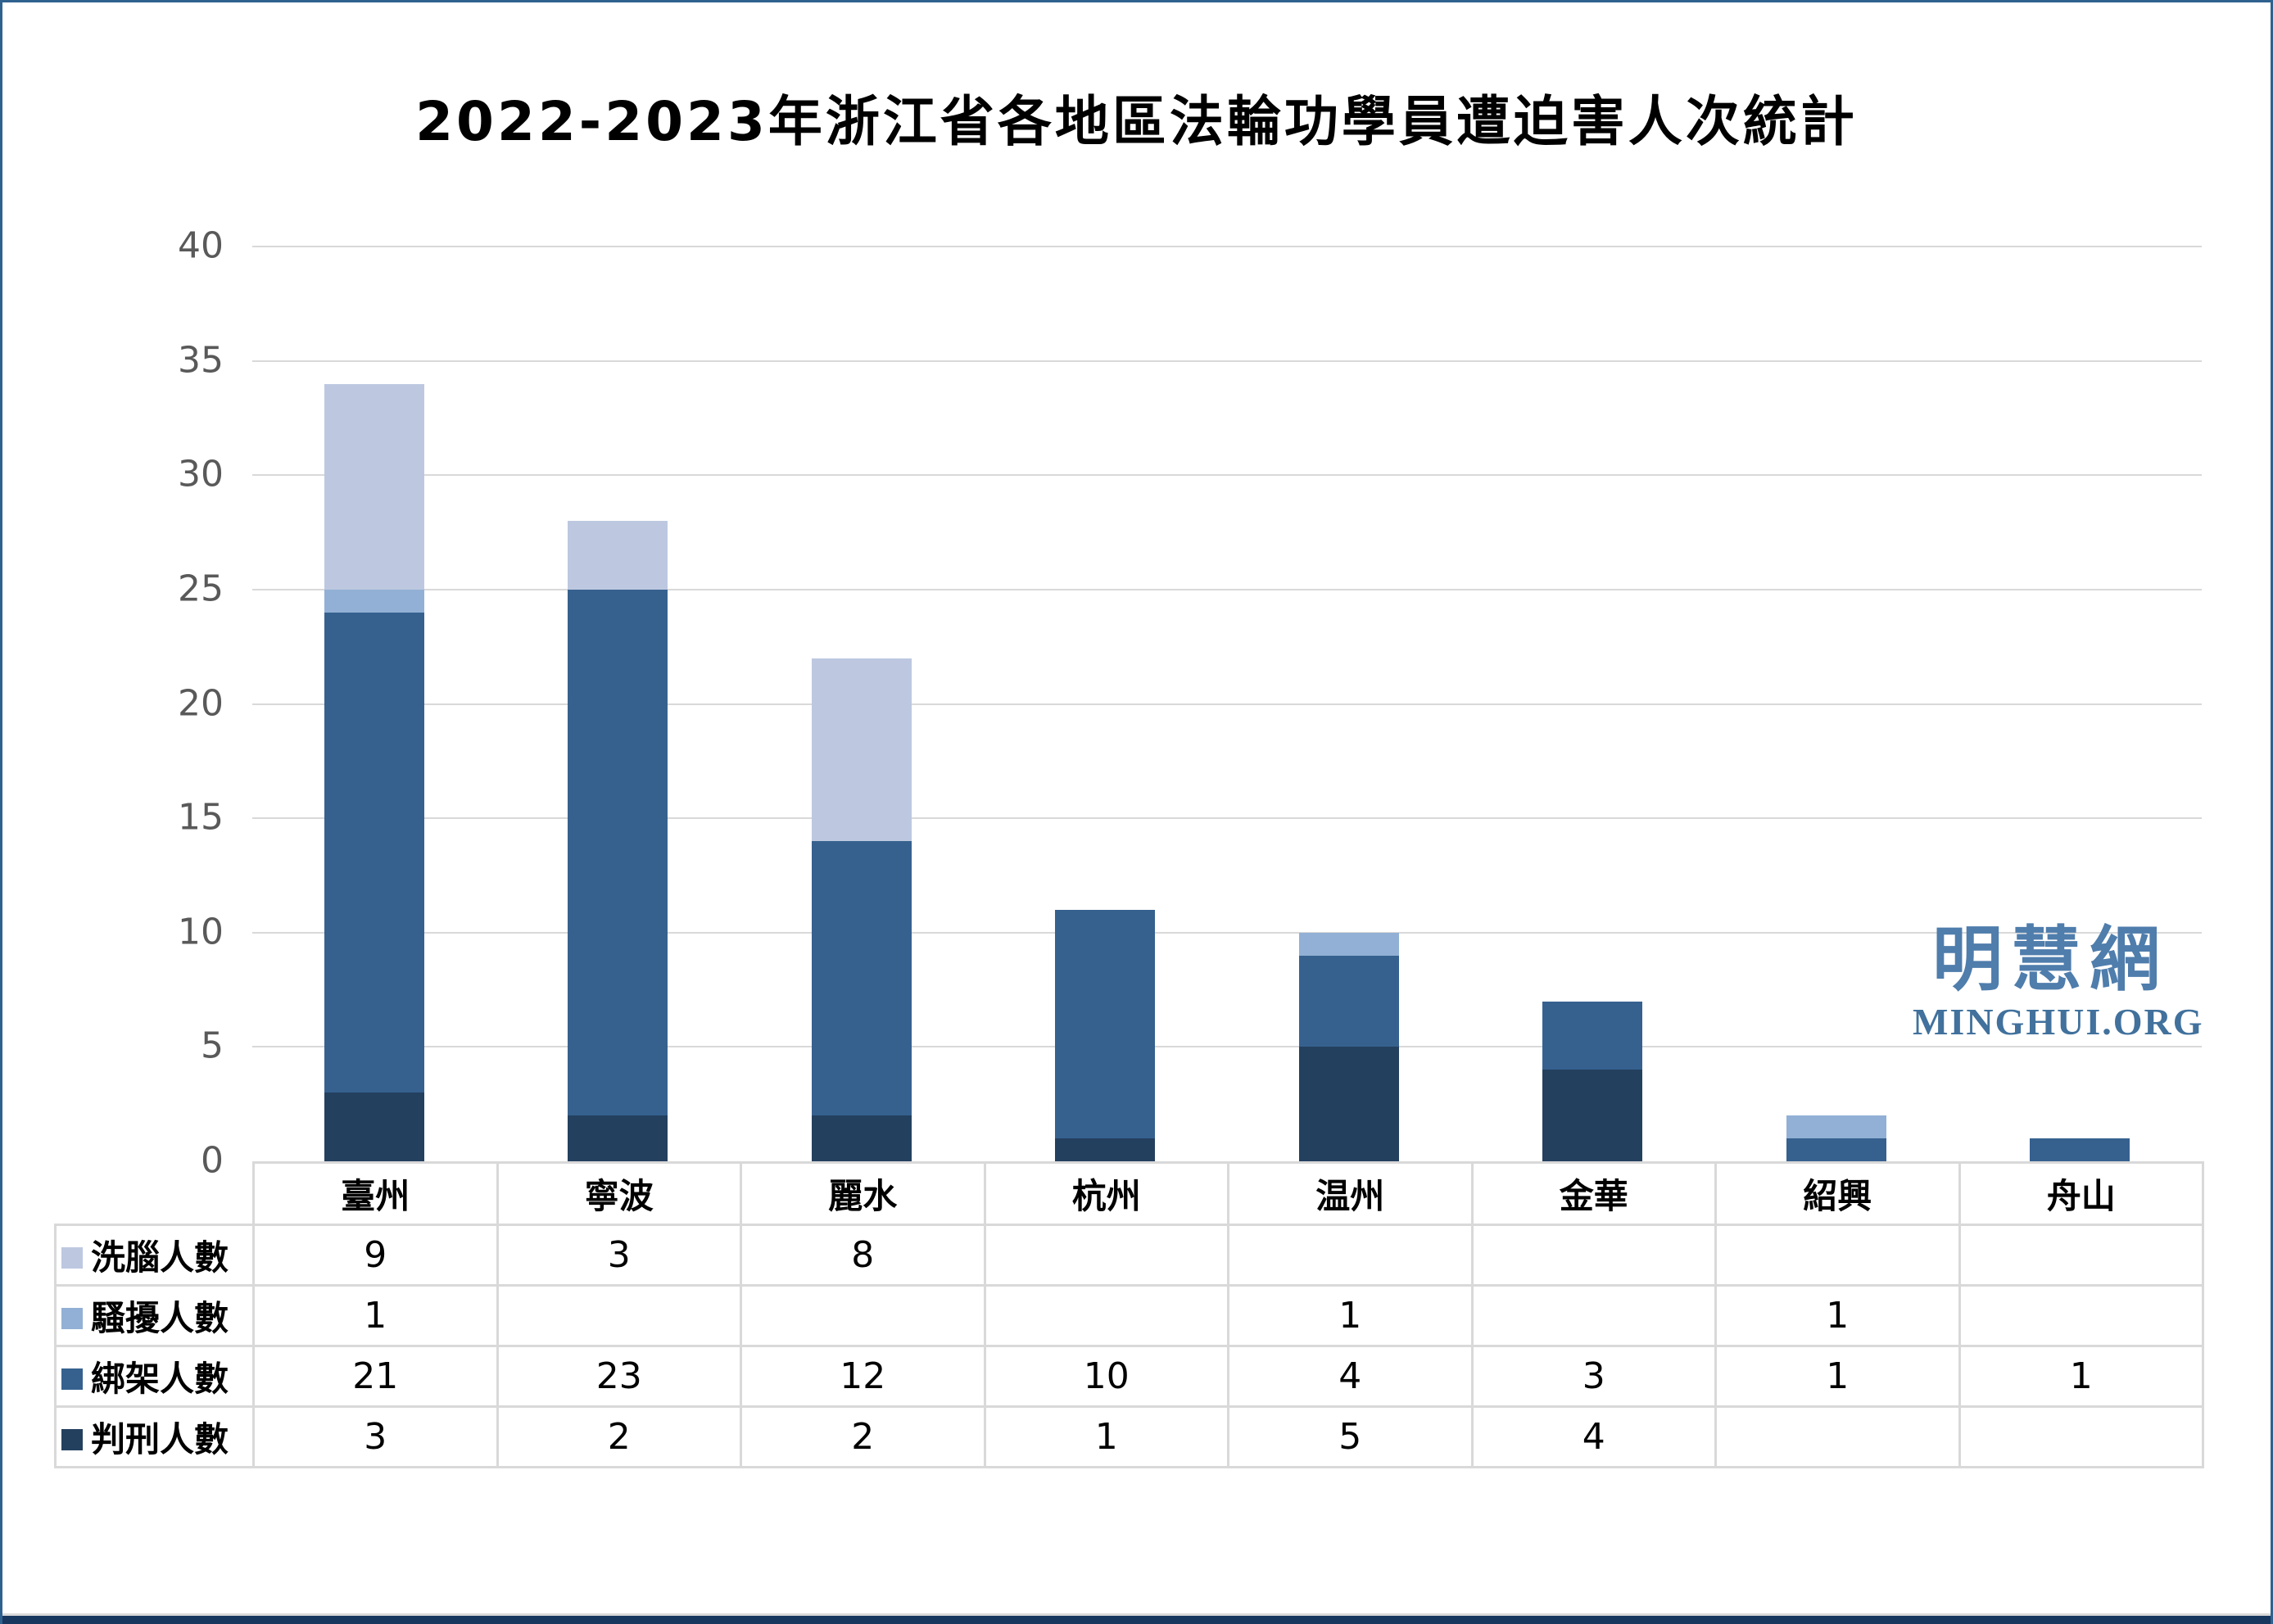 The image size is (2273, 1624). Describe the element at coordinates (1350, 1436) in the screenshot. I see `table-cell-判刑人數-温州: 5` at that location.